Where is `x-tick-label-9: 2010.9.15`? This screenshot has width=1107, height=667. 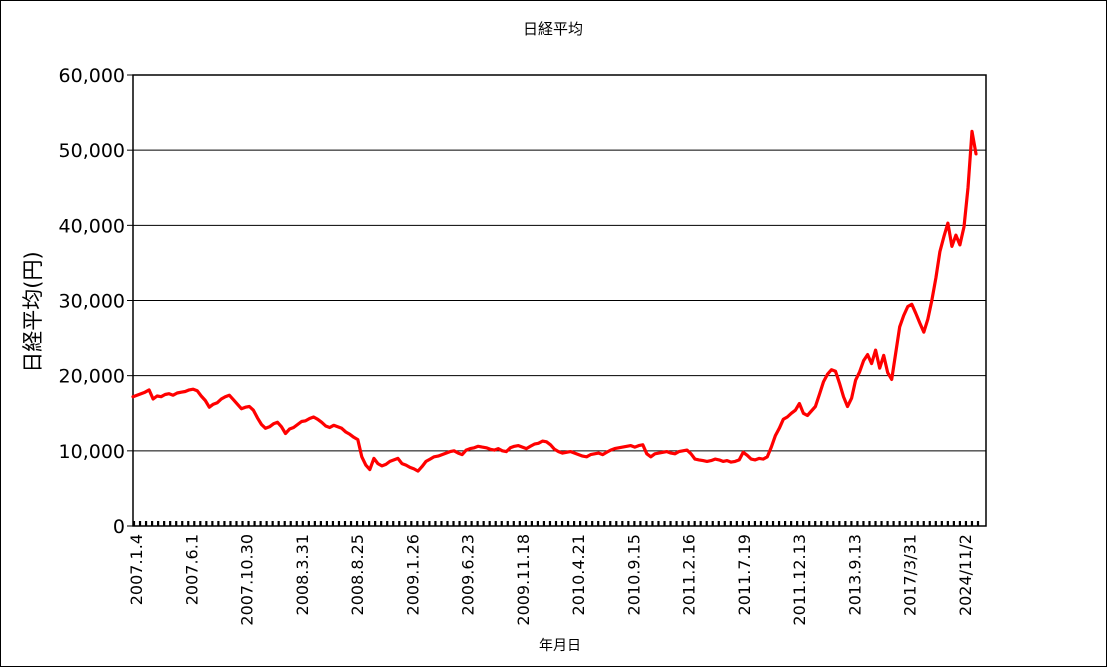 x-tick-label-9: 2010.9.15 is located at coordinates (633, 574).